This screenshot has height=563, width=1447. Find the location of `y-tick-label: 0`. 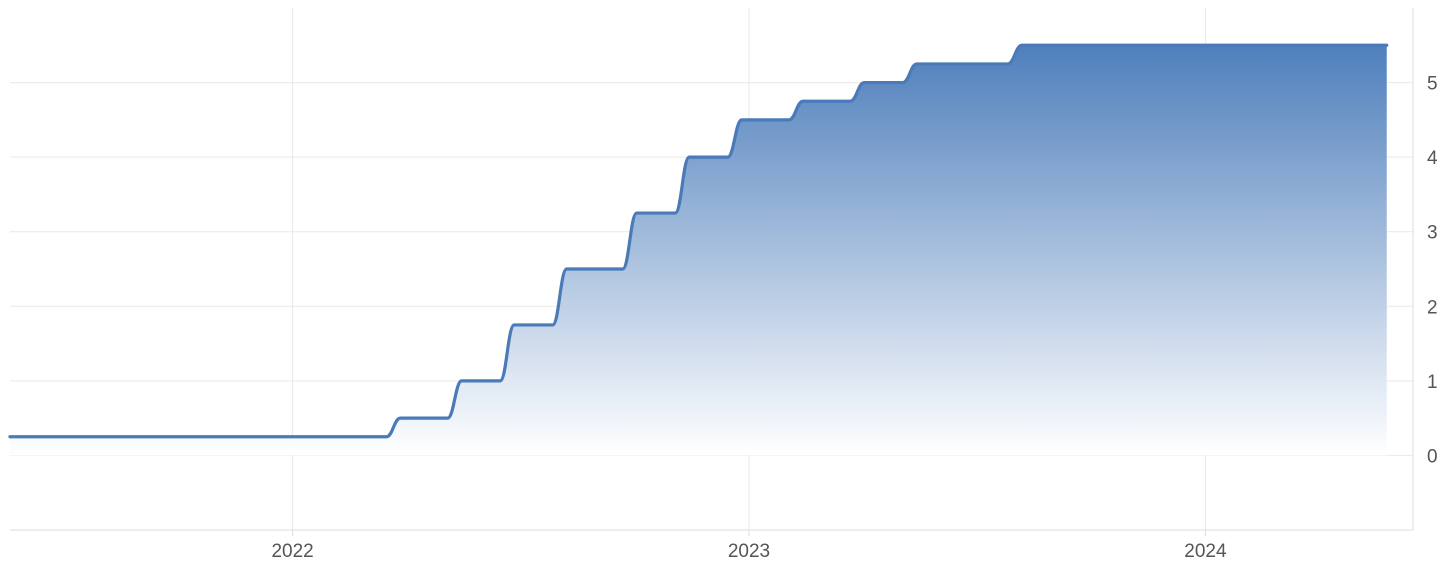

y-tick-label: 0 is located at coordinates (1432, 456).